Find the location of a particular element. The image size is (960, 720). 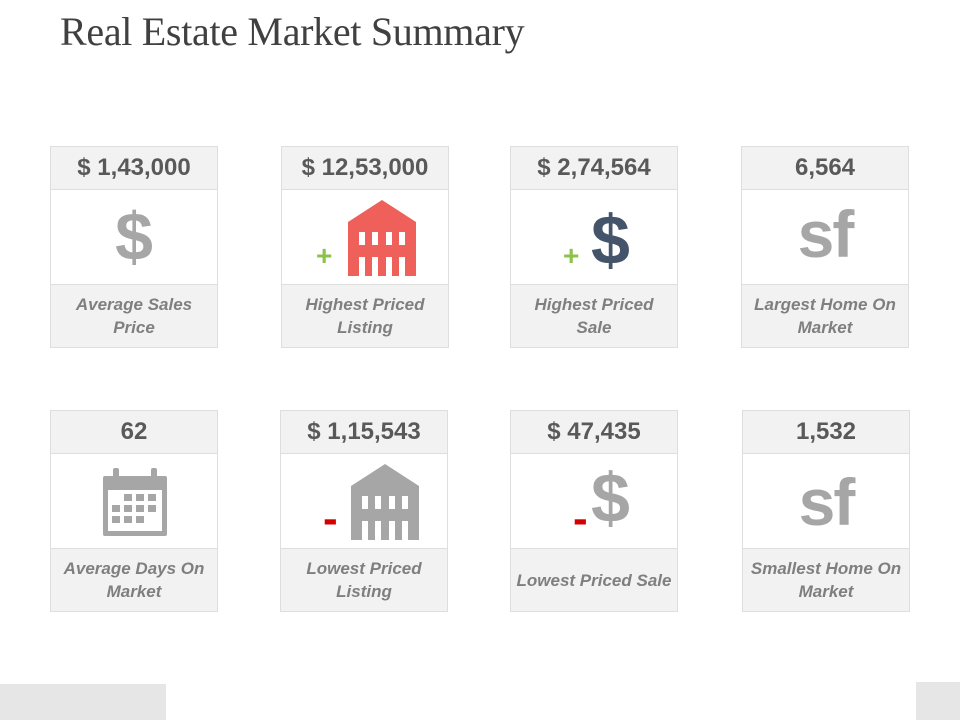

page-title: Real Estate Market Summary is located at coordinates (292, 31).